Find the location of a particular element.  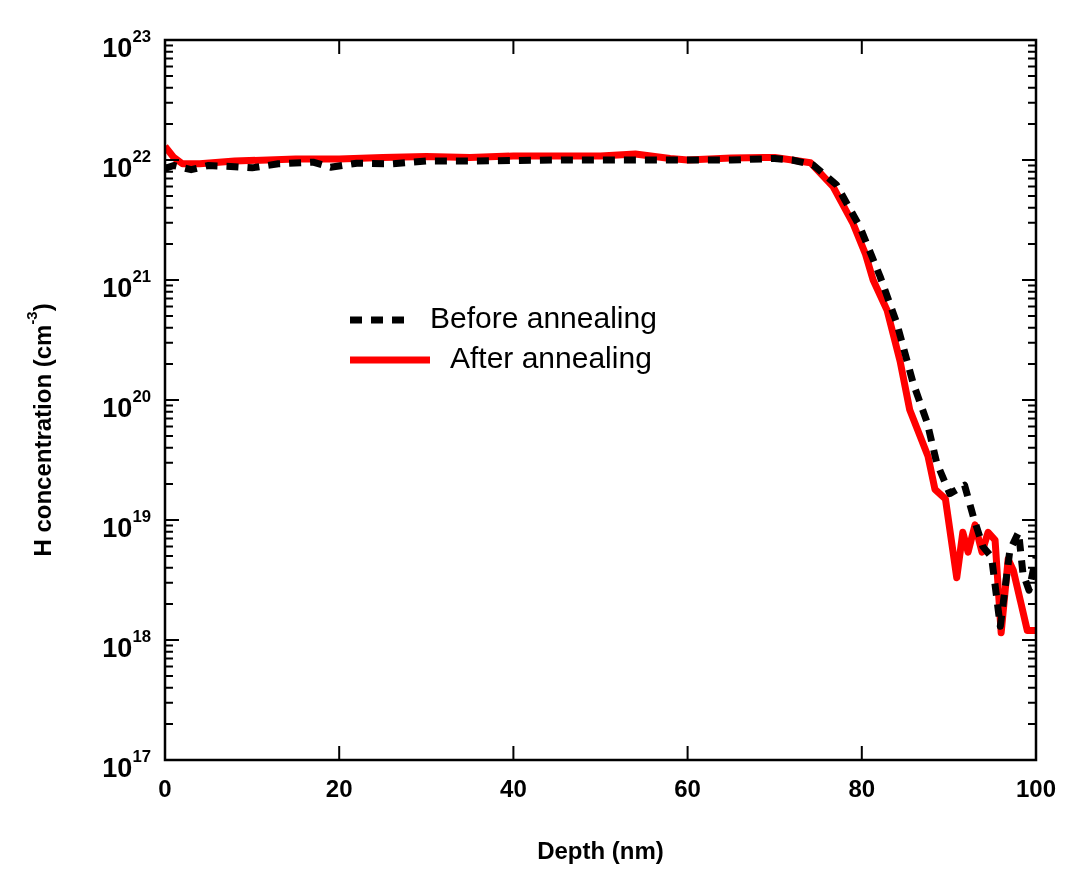

x-tick-label: 60 is located at coordinates (687, 788).